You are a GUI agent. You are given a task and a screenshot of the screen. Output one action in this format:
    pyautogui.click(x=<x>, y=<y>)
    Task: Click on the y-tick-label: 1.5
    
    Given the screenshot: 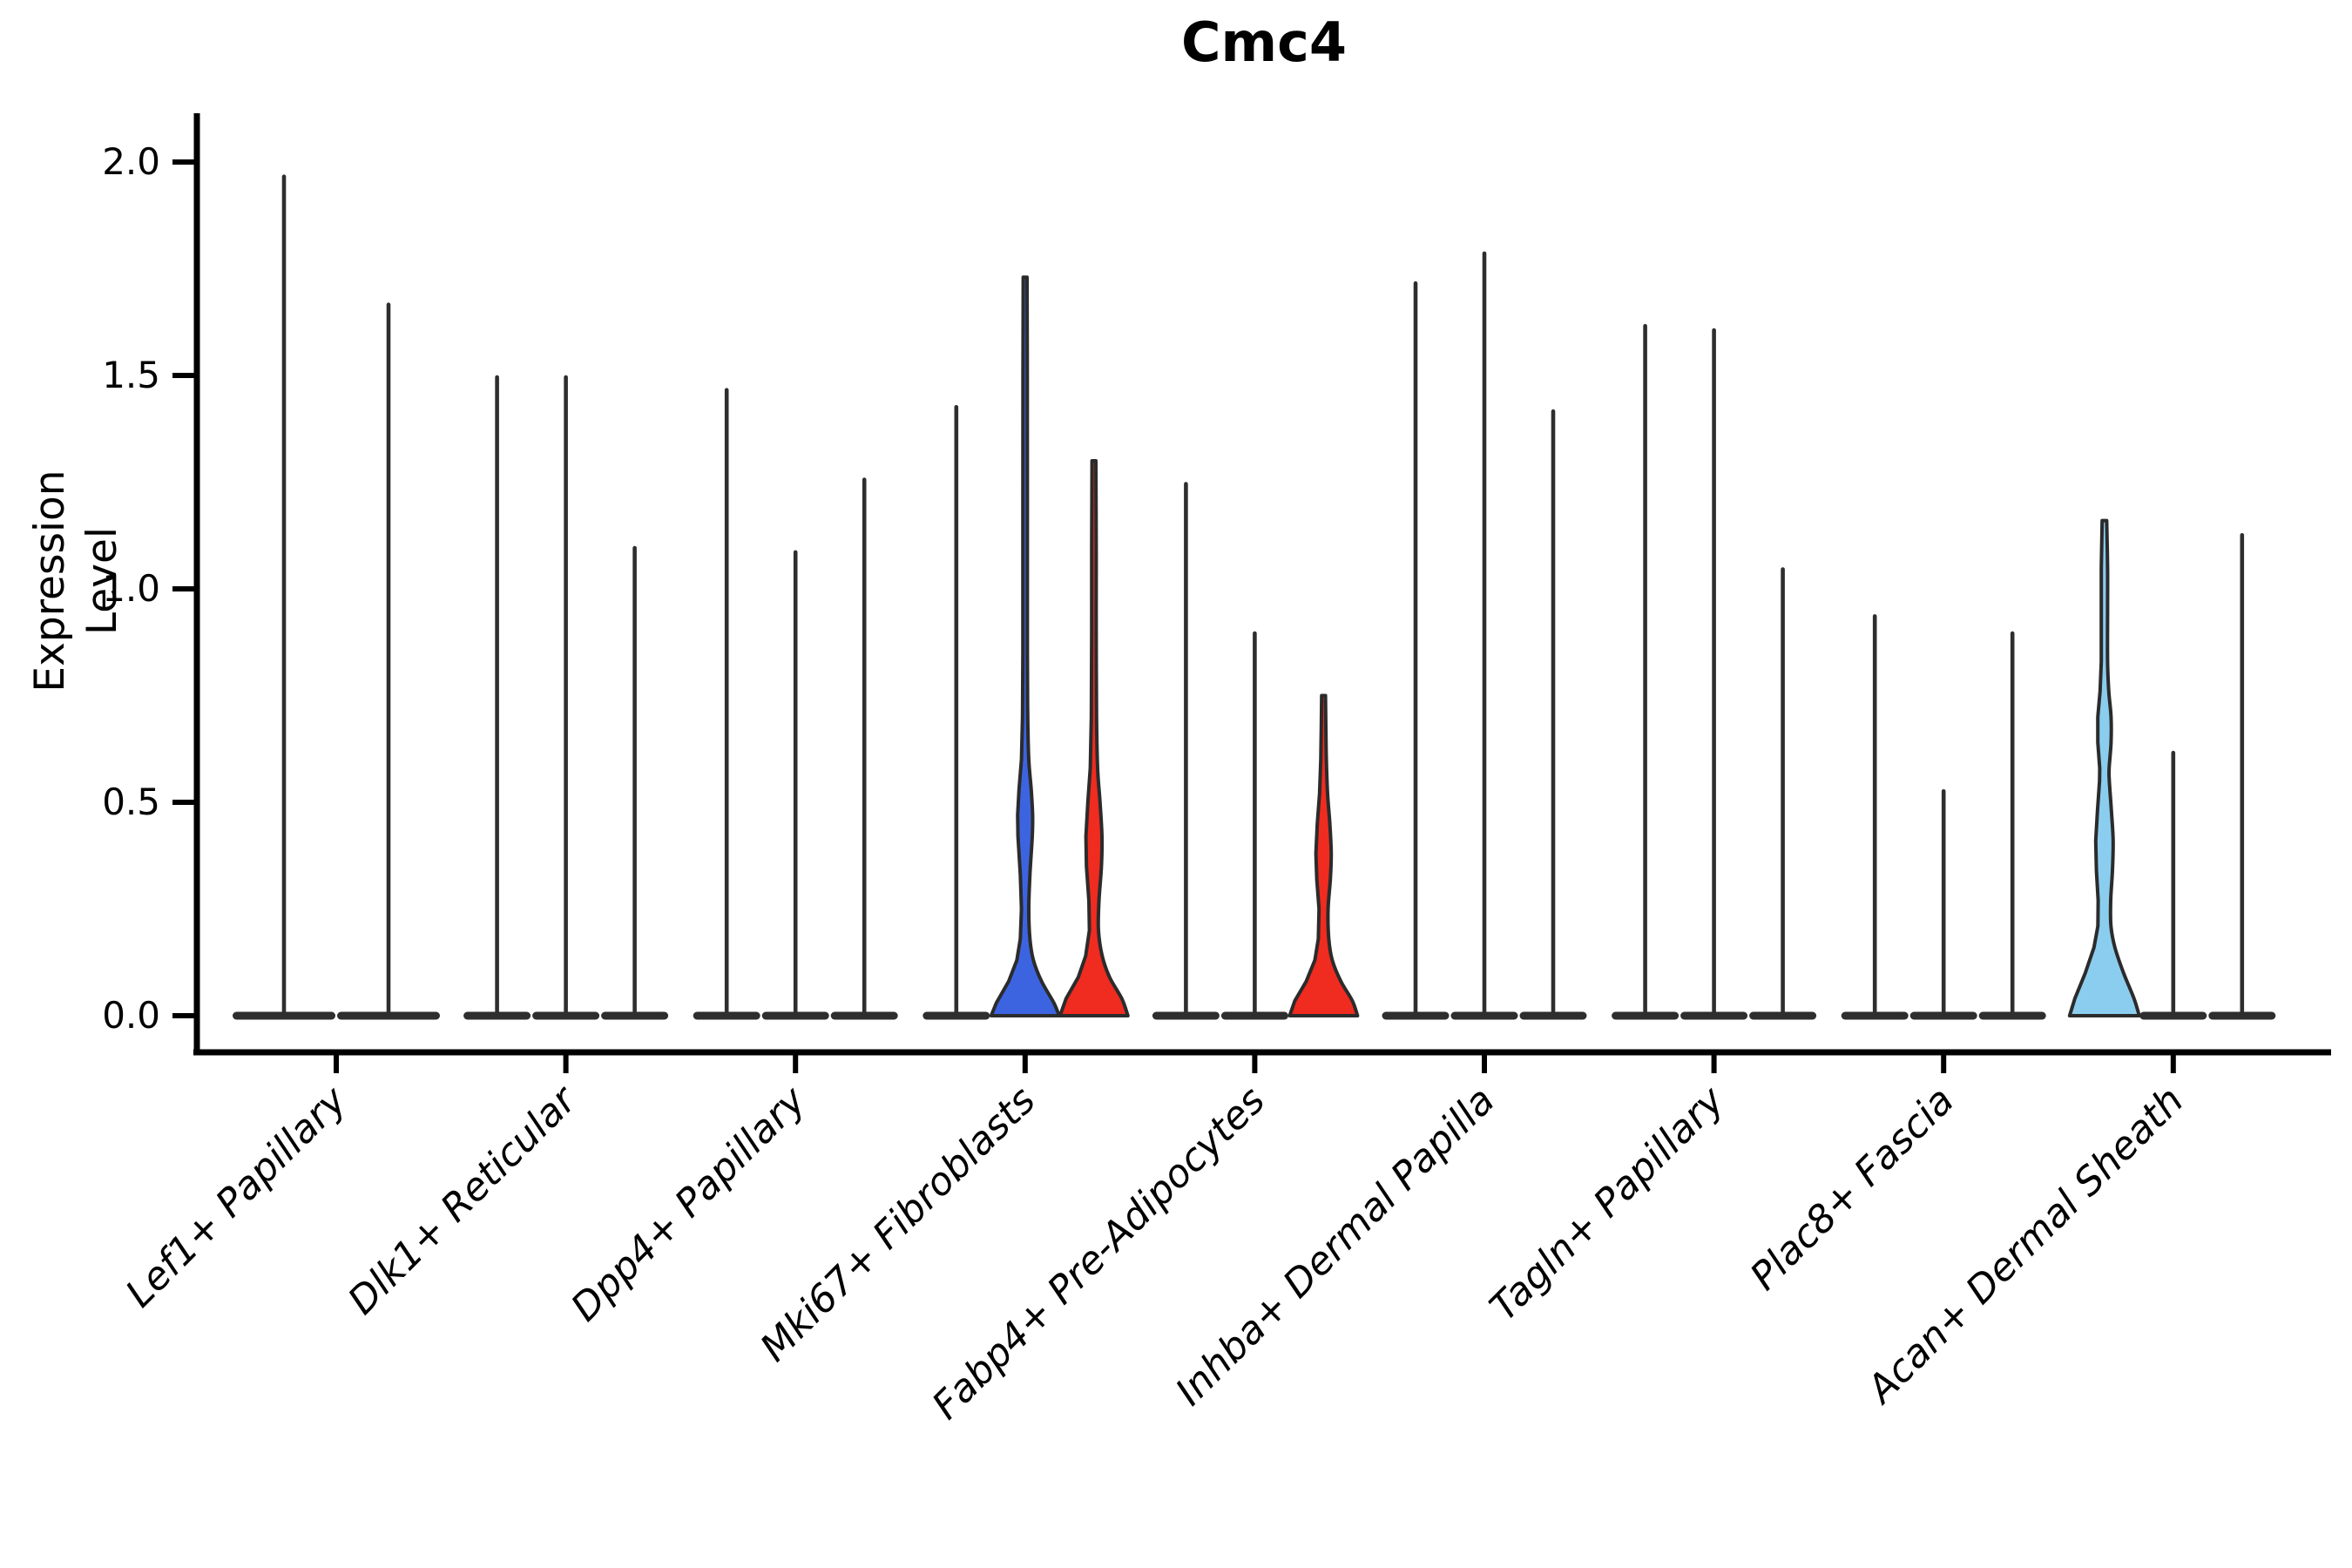 What is the action you would take?
    pyautogui.click(x=131, y=375)
    